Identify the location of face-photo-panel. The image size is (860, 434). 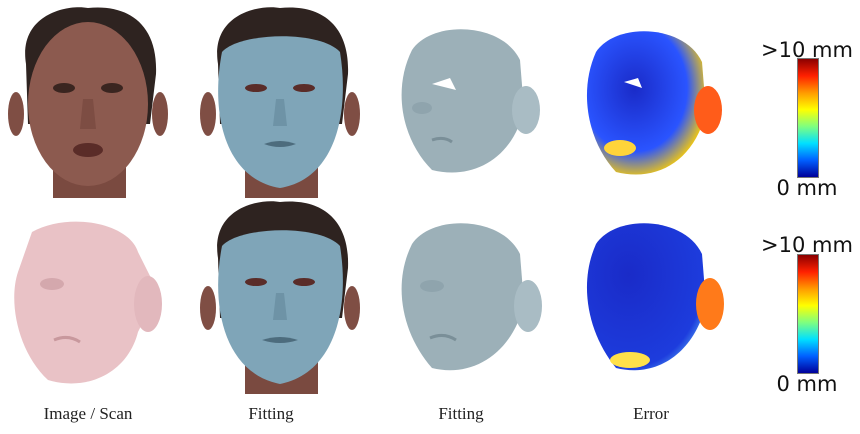
(88, 102).